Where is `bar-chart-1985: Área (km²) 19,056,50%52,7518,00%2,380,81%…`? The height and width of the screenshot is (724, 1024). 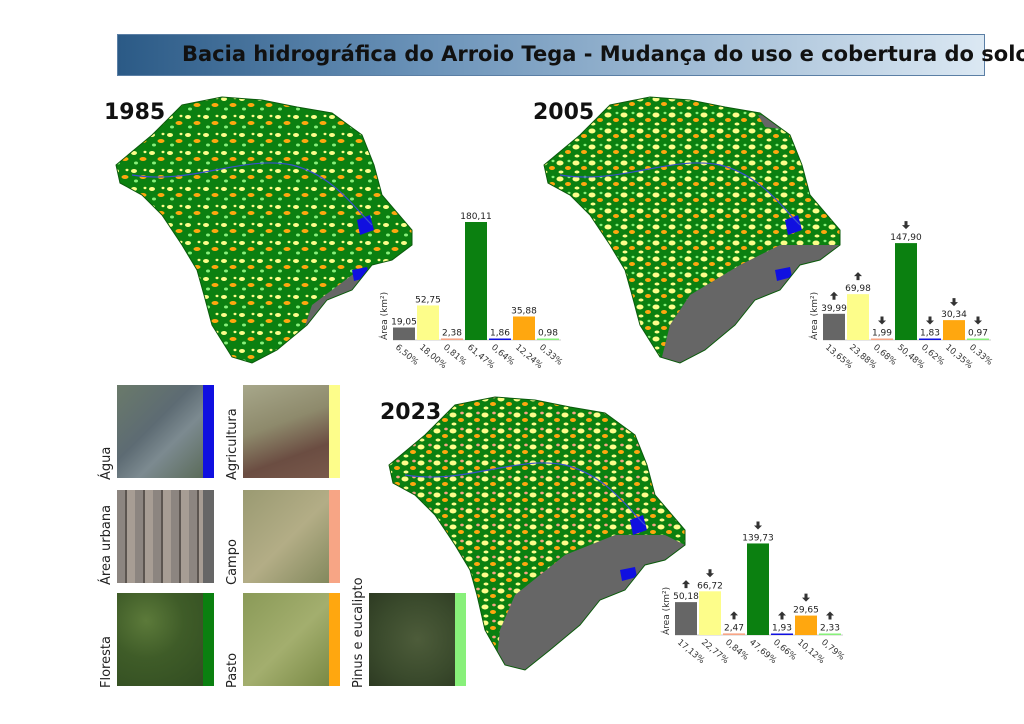 bar-chart-1985: Área (km²) 19,056,50%52,7518,00%2,380,81%… is located at coordinates (471, 291).